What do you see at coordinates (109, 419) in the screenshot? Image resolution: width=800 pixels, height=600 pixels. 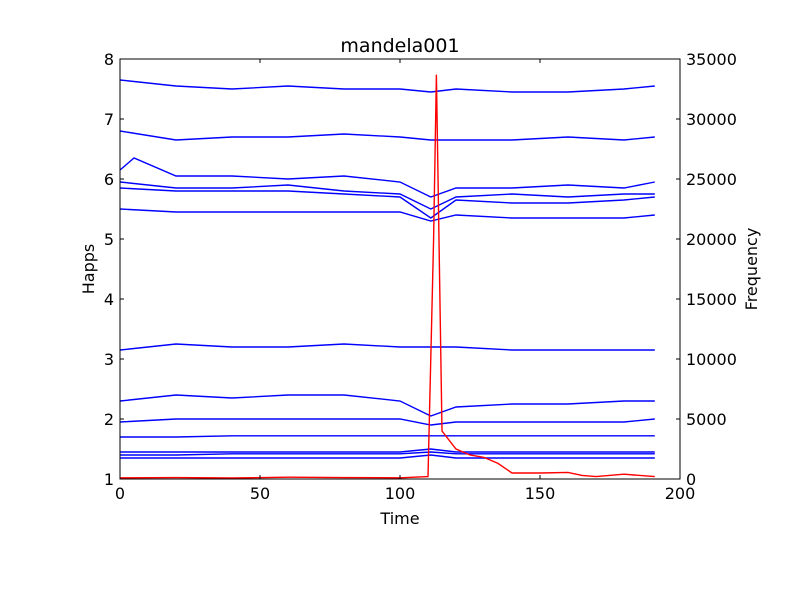 I see `y-tick-label: 2` at bounding box center [109, 419].